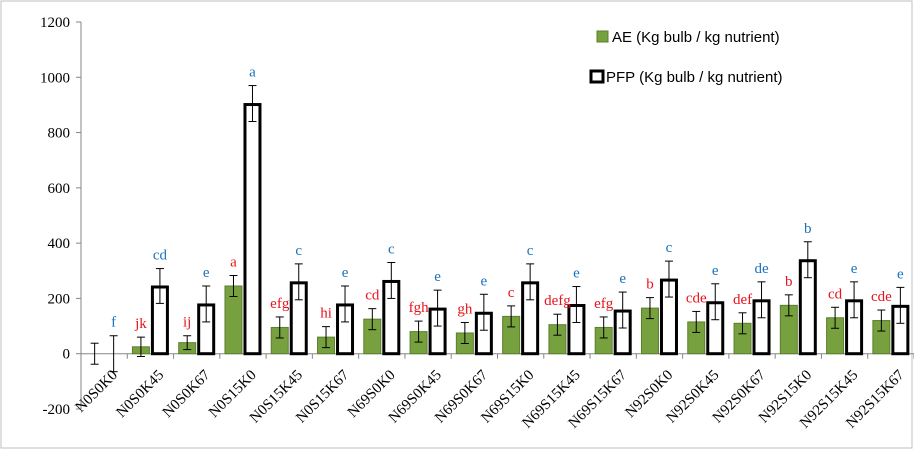 The width and height of the screenshot is (914, 450). What do you see at coordinates (113, 323) in the screenshot?
I see `pfp-significance-letter: f` at bounding box center [113, 323].